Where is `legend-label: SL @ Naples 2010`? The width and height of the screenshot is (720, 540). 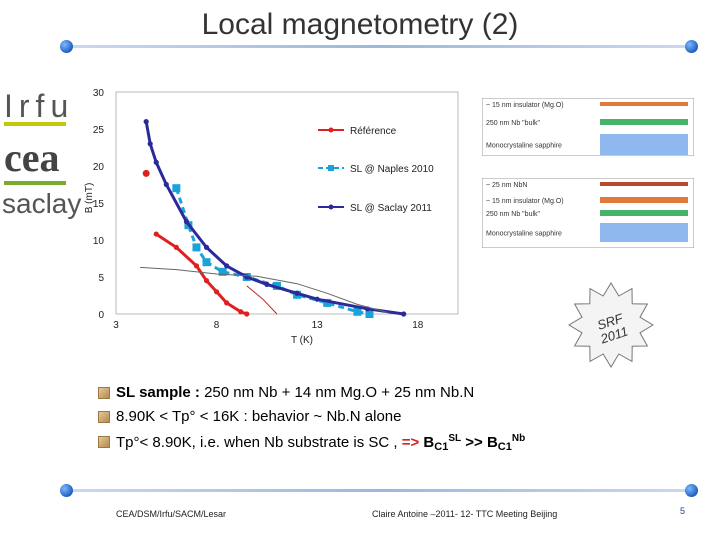 legend-label: SL @ Naples 2010 is located at coordinates (392, 169).